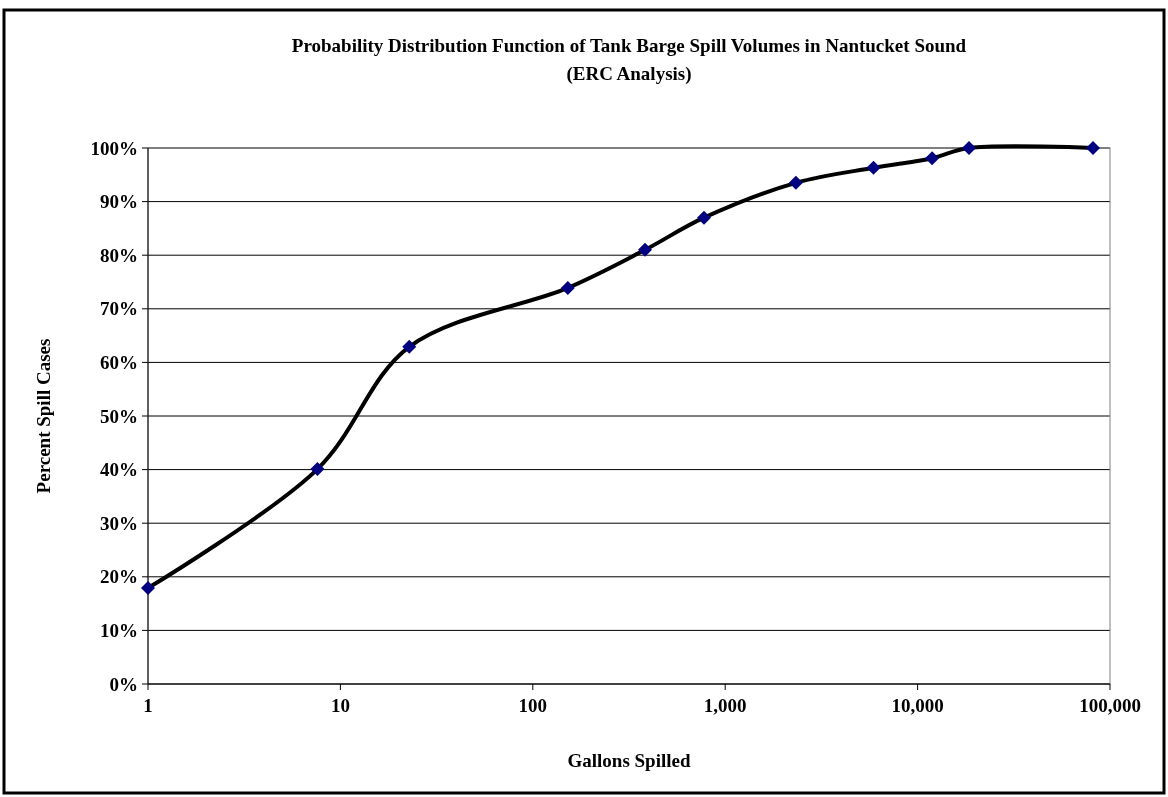 Image resolution: width=1168 pixels, height=797 pixels. Describe the element at coordinates (917, 705) in the screenshot. I see `x-tick-label: 10,000` at that location.